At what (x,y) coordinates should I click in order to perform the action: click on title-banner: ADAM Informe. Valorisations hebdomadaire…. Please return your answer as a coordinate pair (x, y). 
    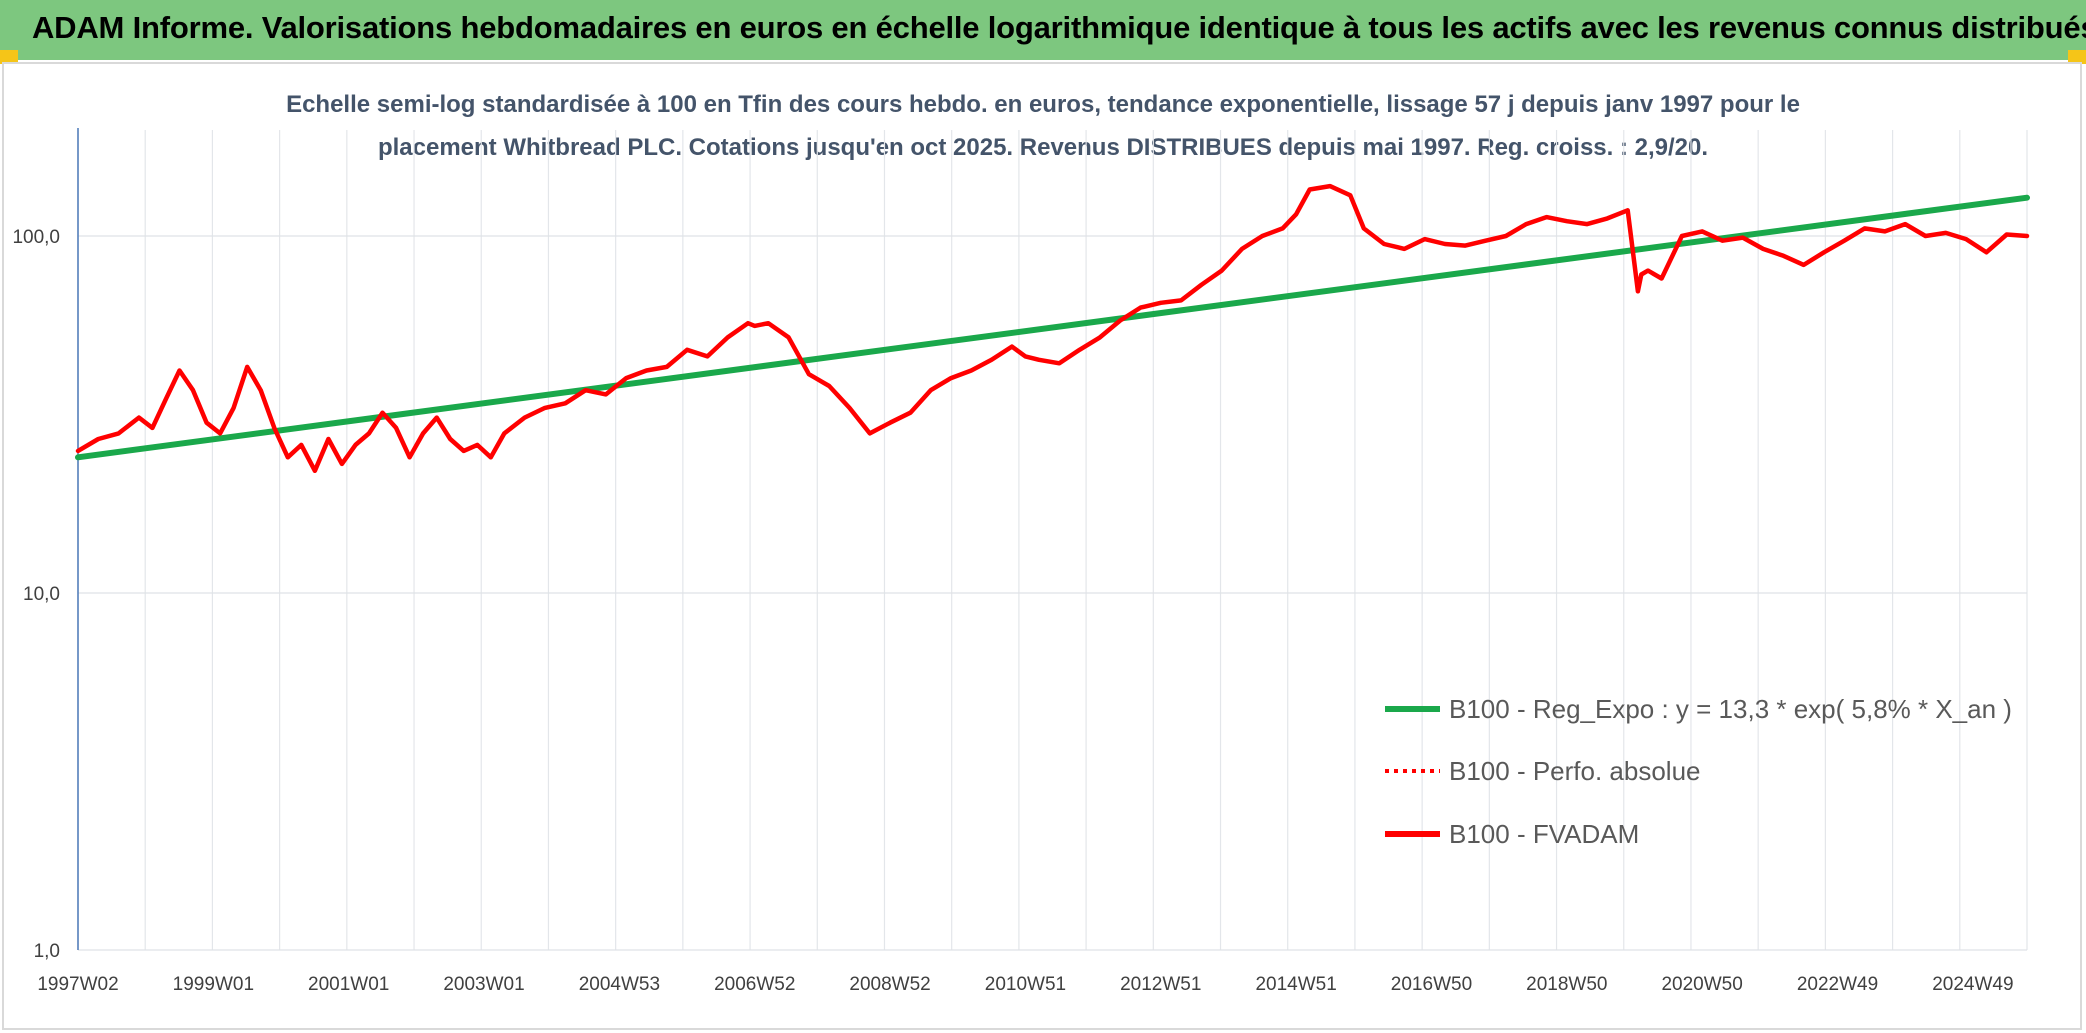
    Looking at the image, I should click on (1043, 30).